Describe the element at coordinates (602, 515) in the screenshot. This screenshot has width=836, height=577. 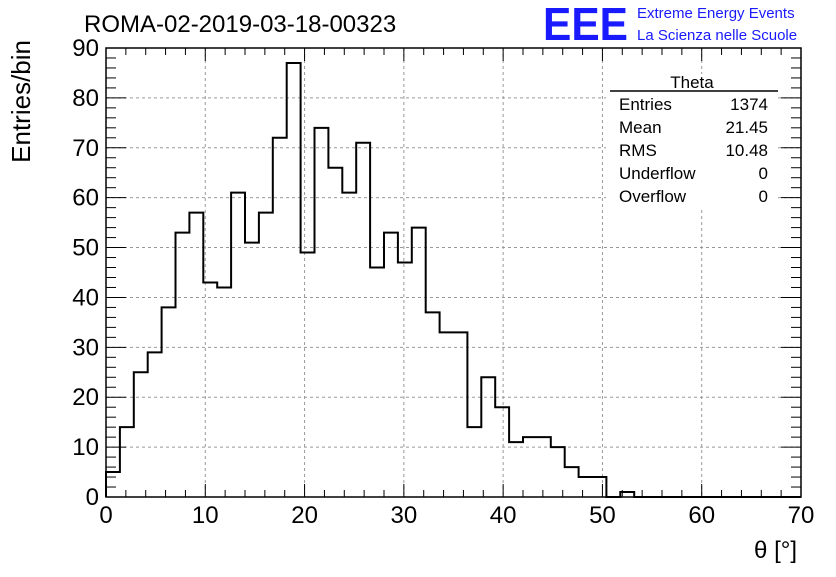
I see `x-tick-label-5: 50` at that location.